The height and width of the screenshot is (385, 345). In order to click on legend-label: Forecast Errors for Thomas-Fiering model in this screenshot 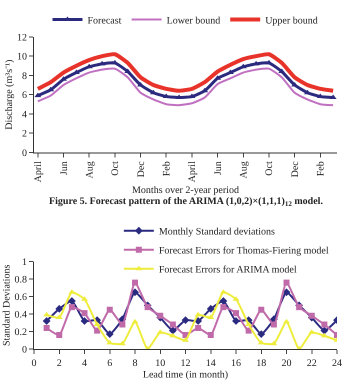, I will do `click(243, 251)`.